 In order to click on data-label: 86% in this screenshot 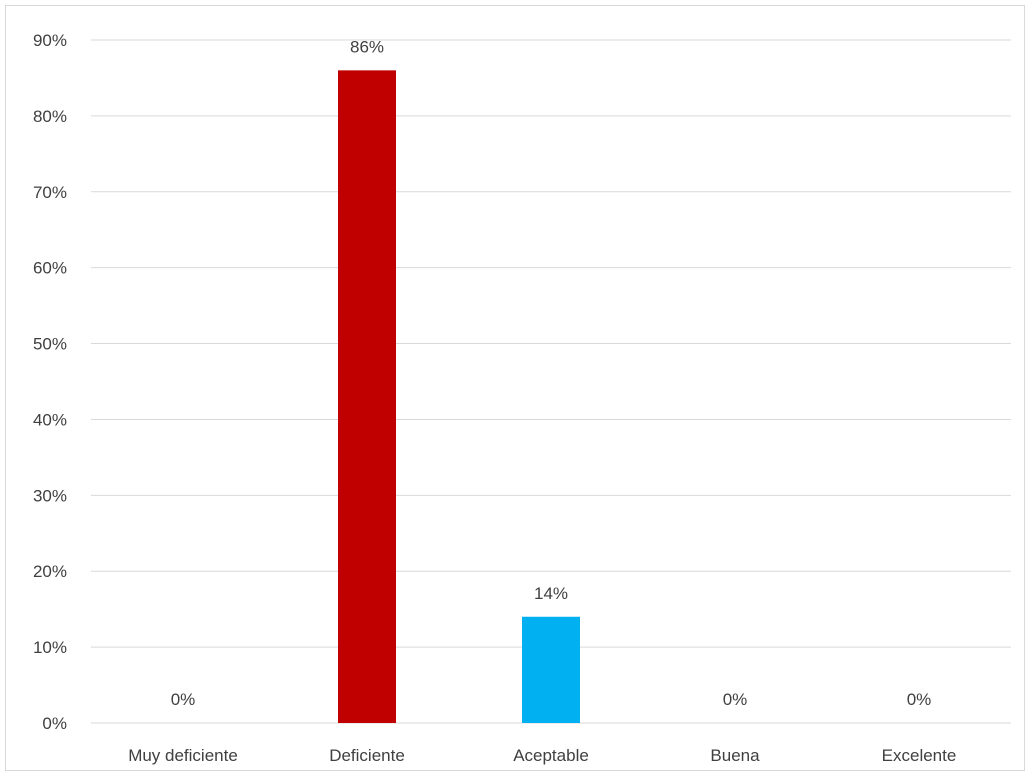, I will do `click(367, 46)`.